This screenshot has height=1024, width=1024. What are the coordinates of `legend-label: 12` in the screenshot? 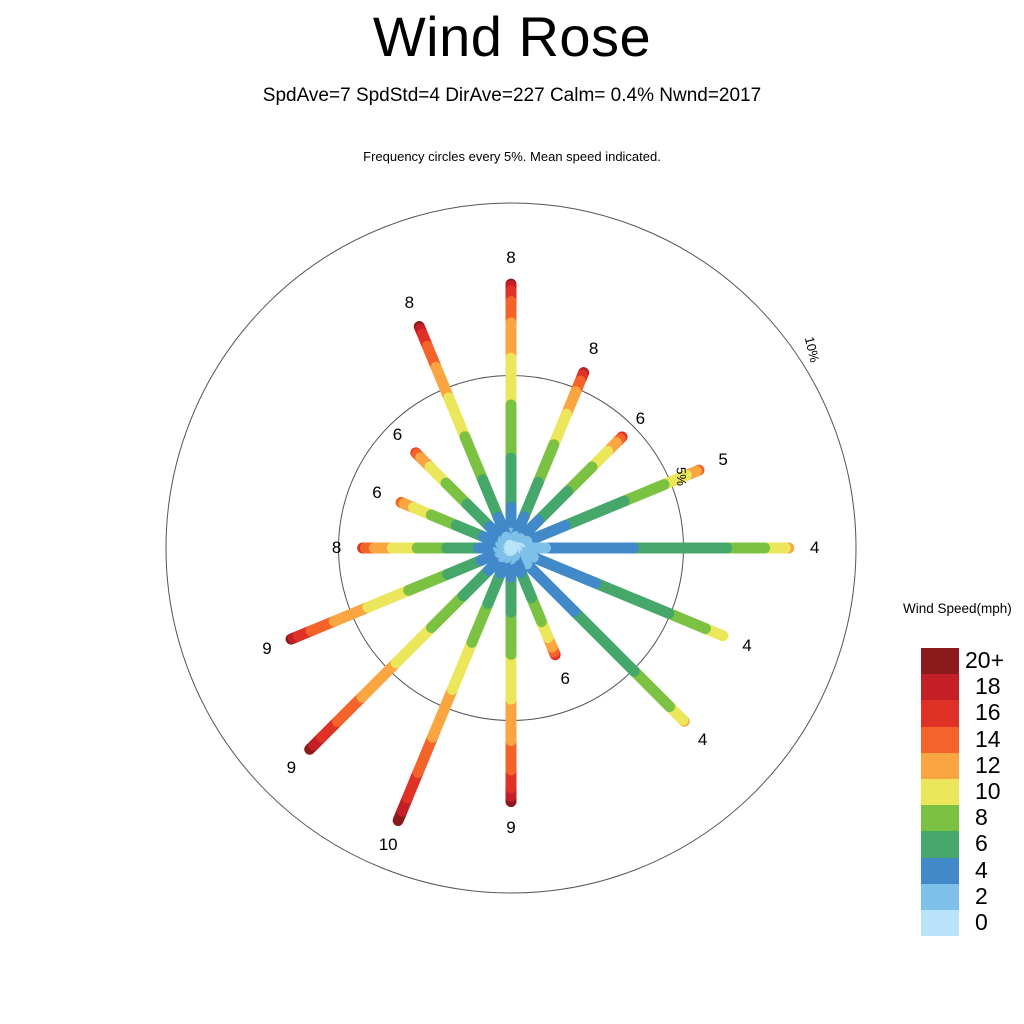 It's located at (988, 764).